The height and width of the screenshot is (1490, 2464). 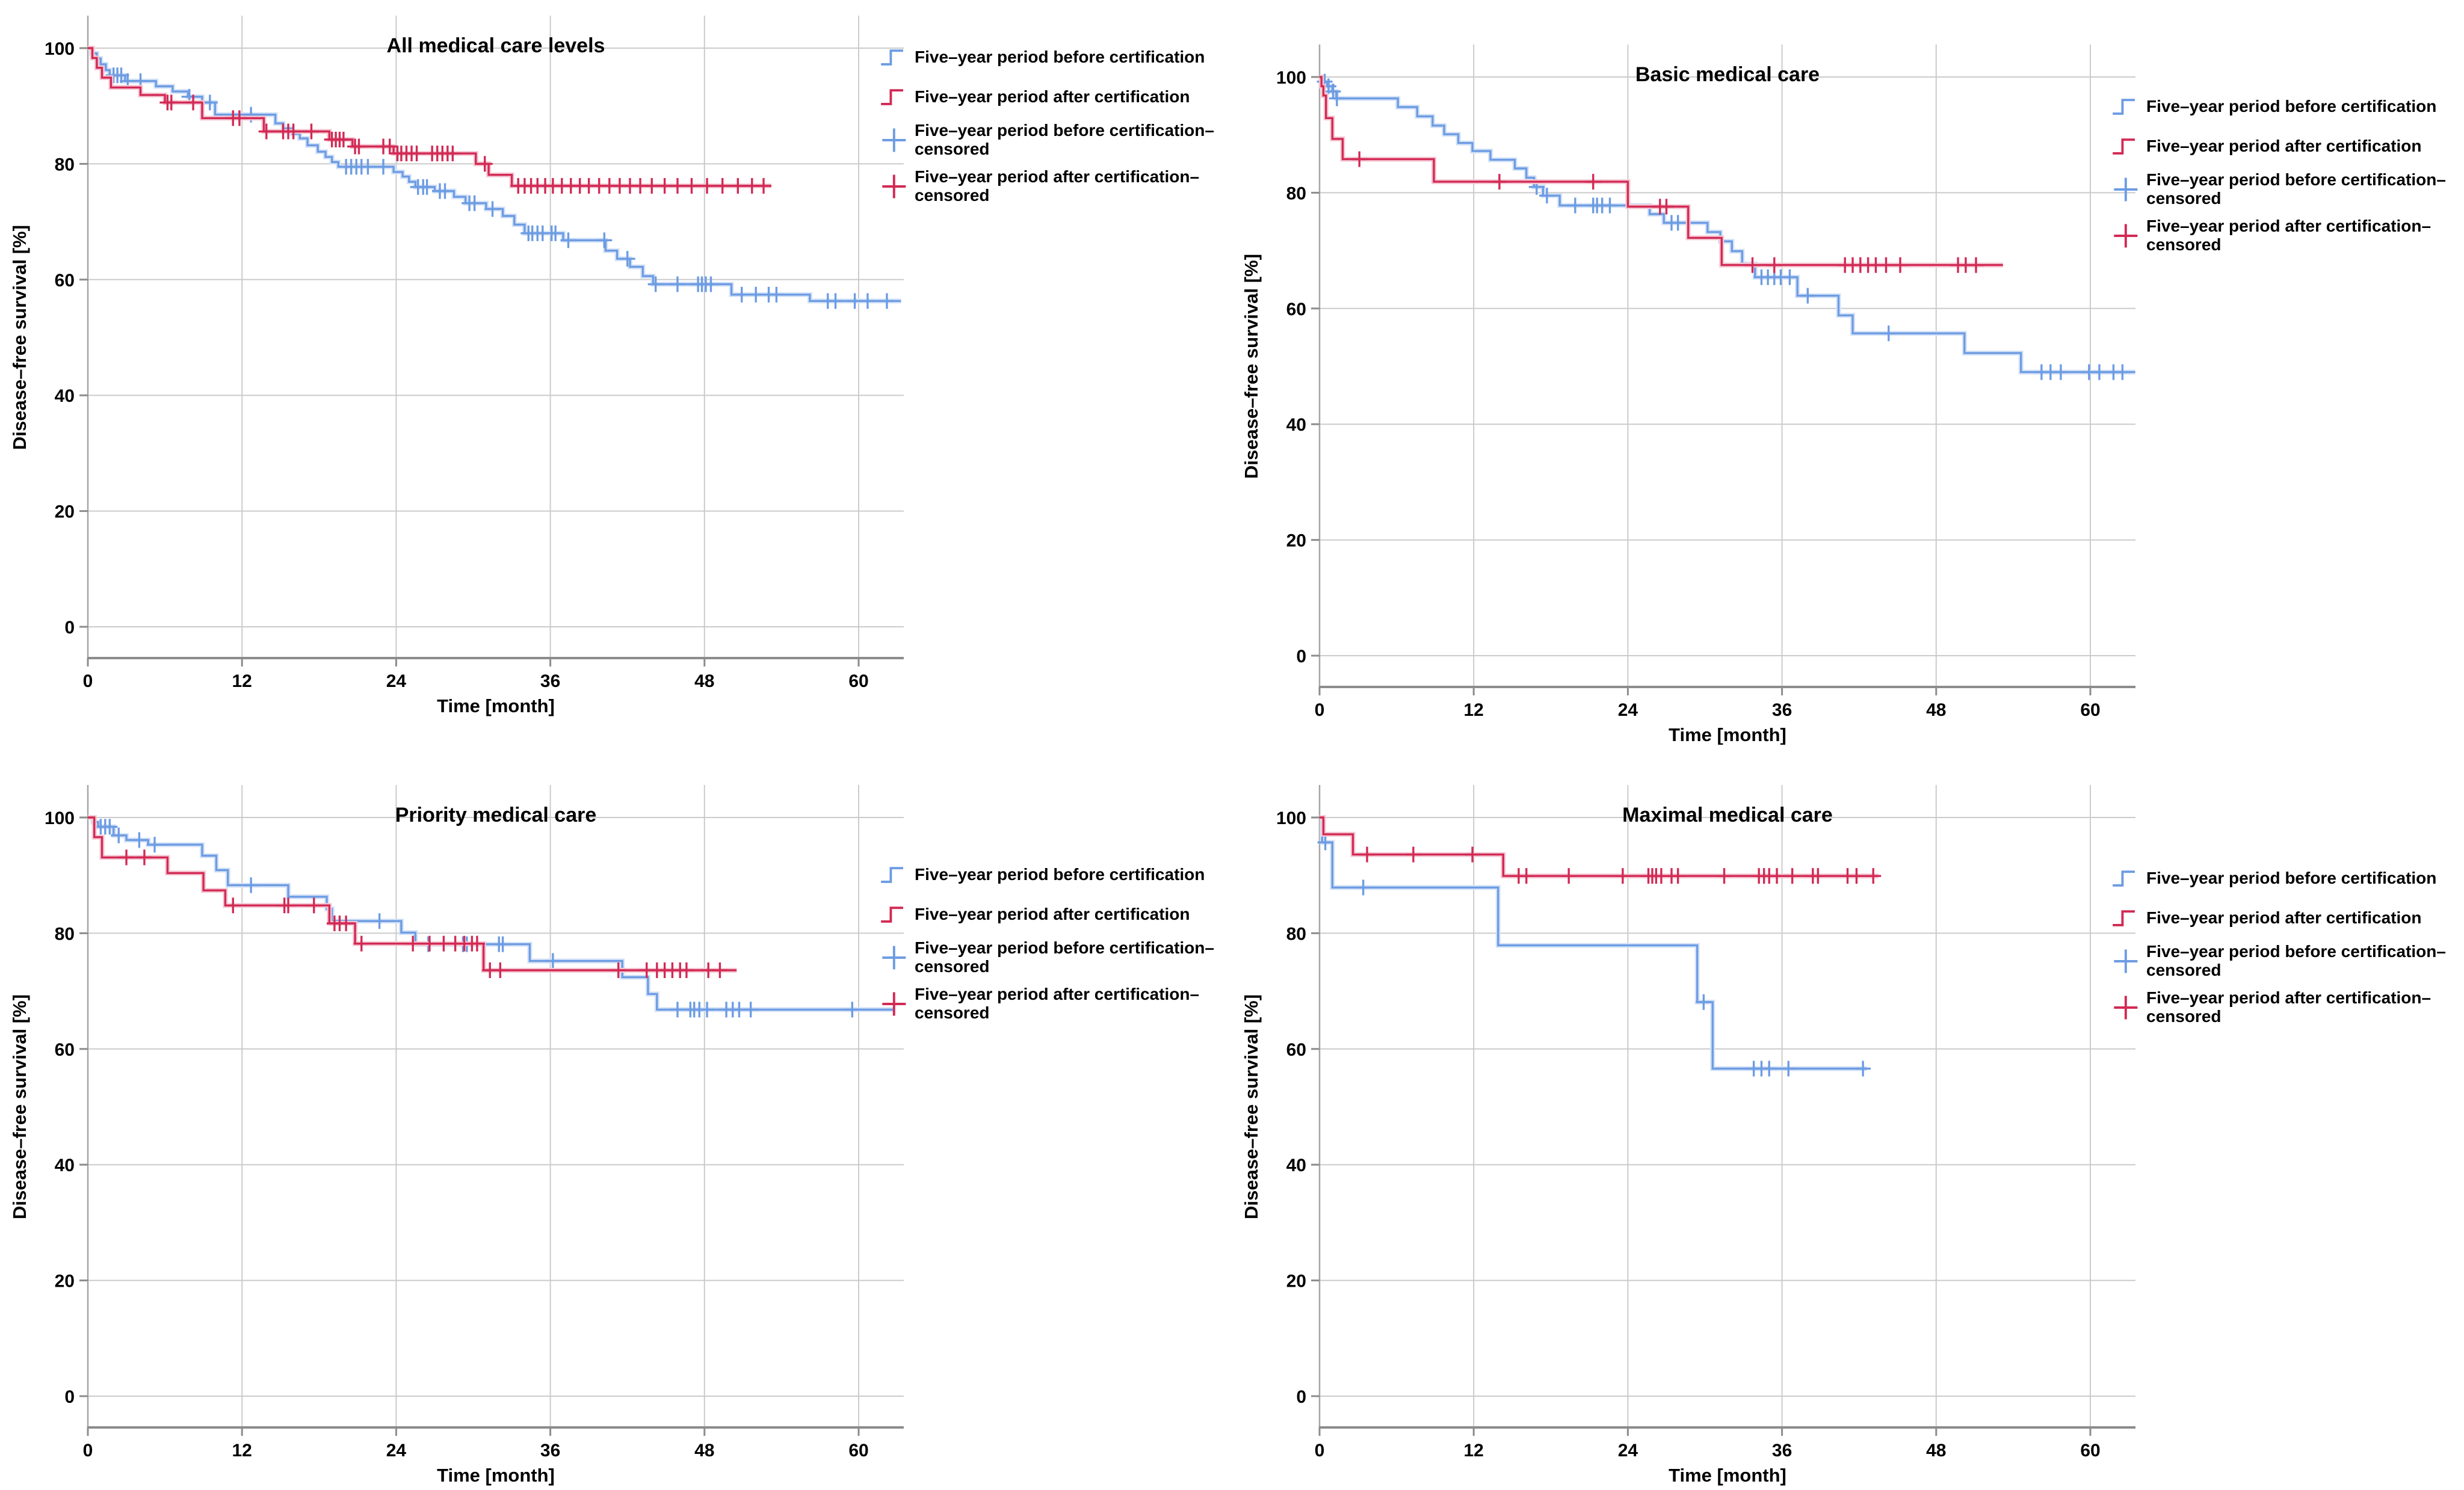 I want to click on y-tick-label: 40, so click(x=65, y=396).